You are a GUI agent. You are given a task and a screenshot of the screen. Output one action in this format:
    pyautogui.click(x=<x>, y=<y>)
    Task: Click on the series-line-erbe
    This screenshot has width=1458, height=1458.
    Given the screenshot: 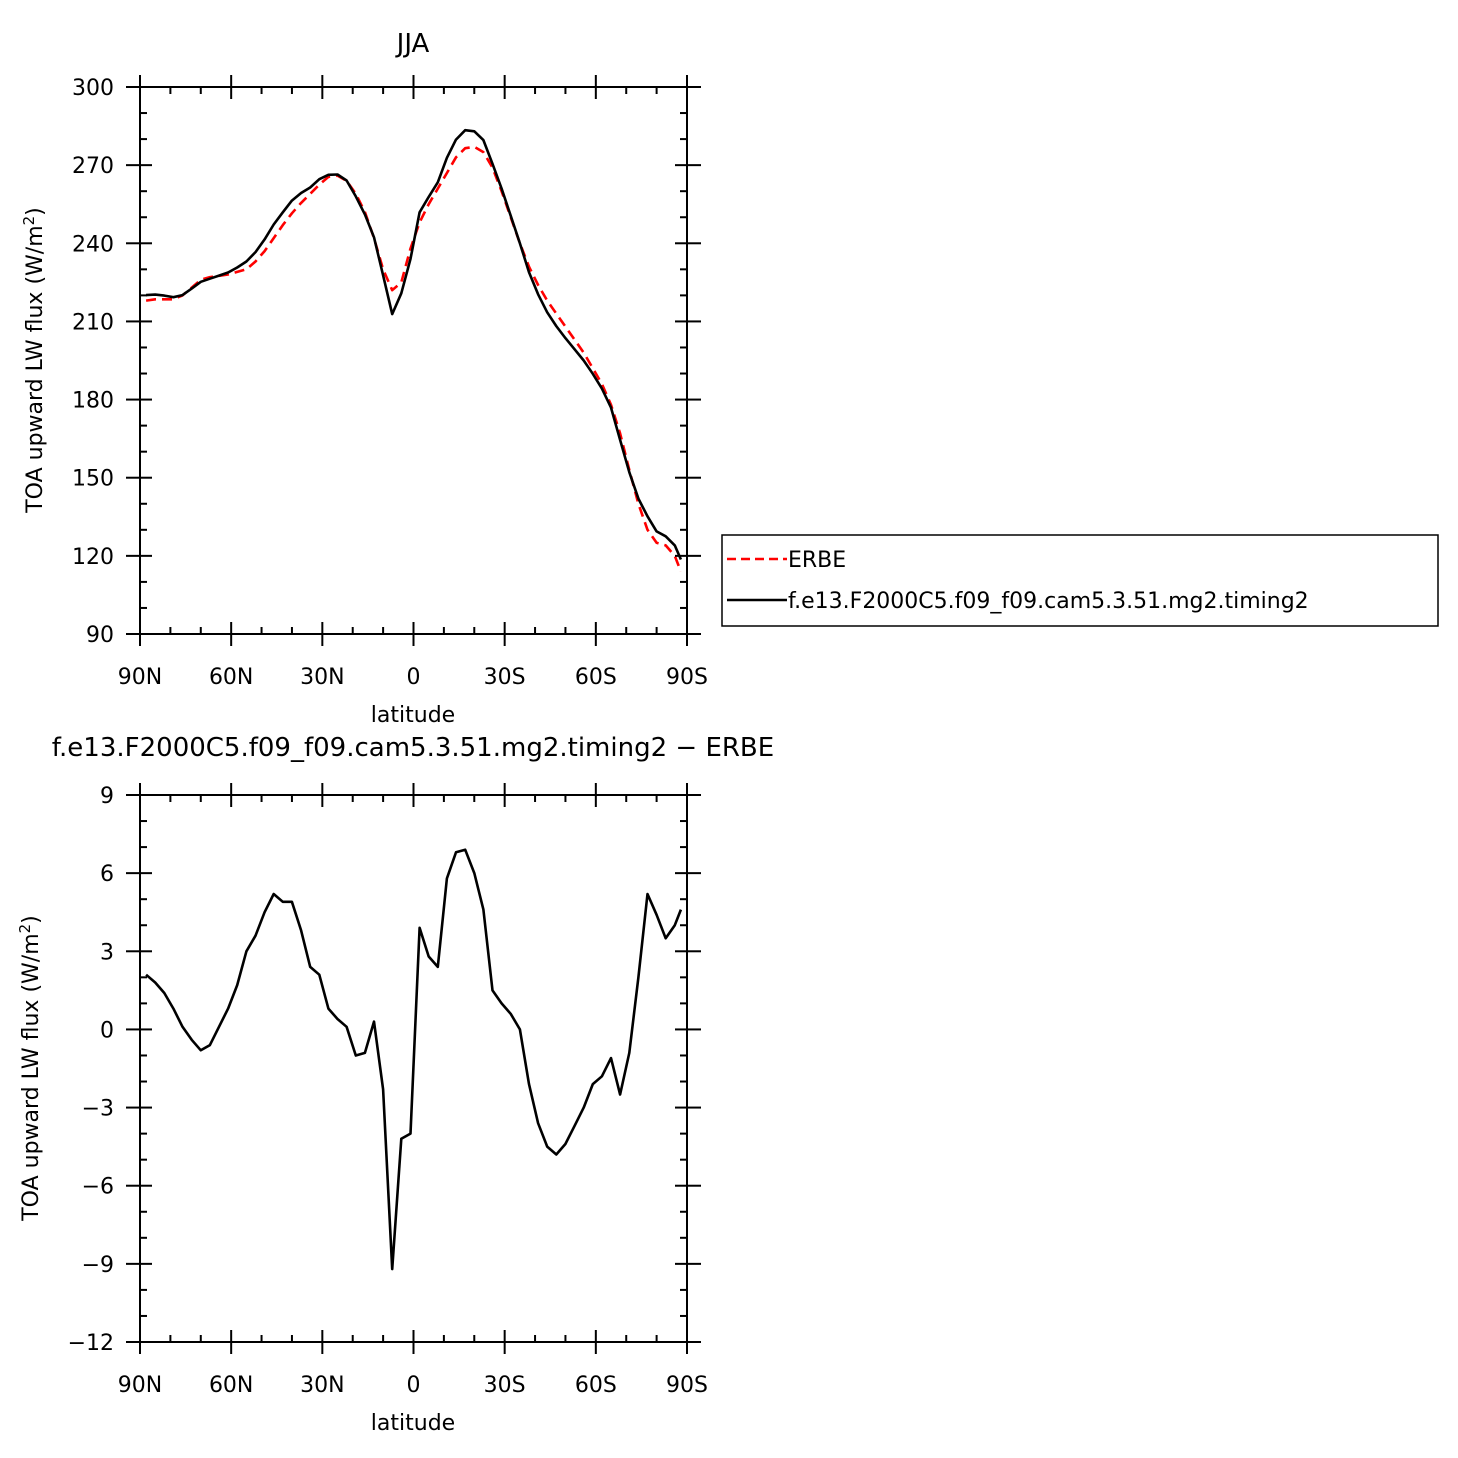 What is the action you would take?
    pyautogui.click(x=414, y=358)
    